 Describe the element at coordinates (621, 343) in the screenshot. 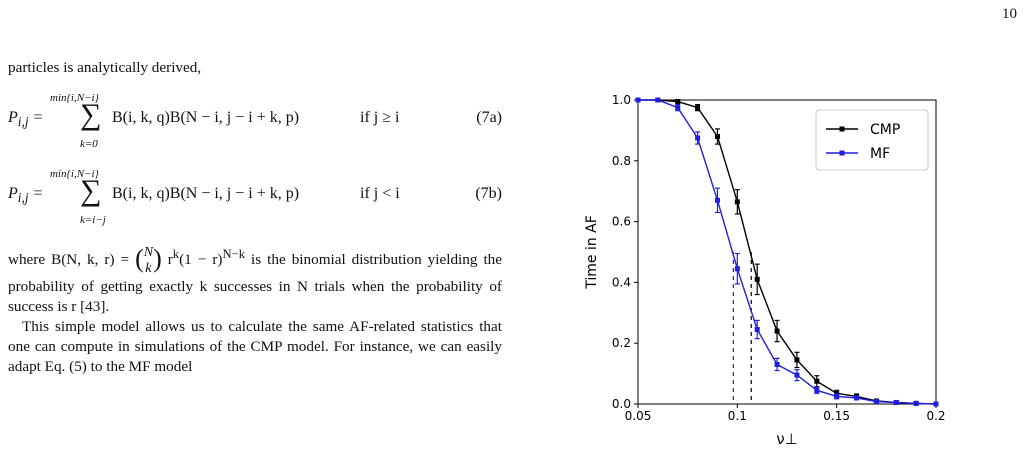

I see `y-tick-label: 0.2` at that location.